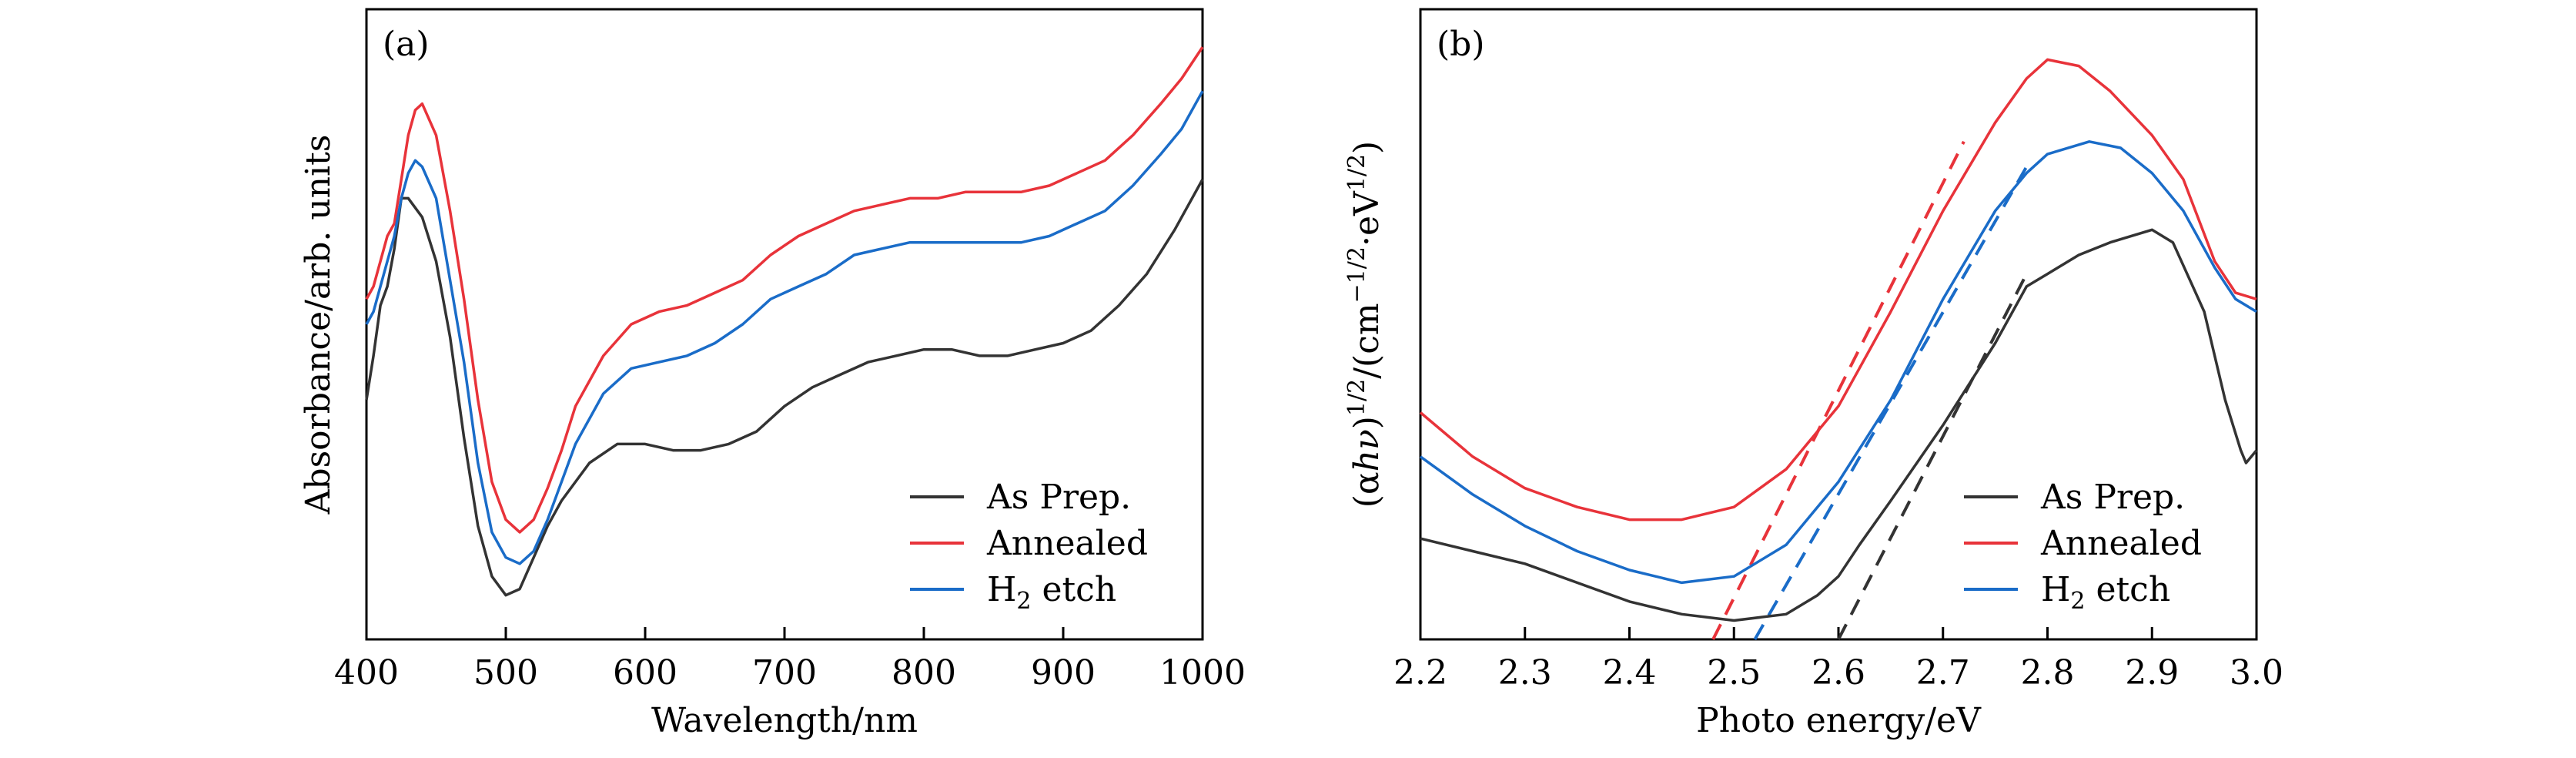  Describe the element at coordinates (505, 673) in the screenshot. I see `panel-a-x-tick-label: 500` at that location.